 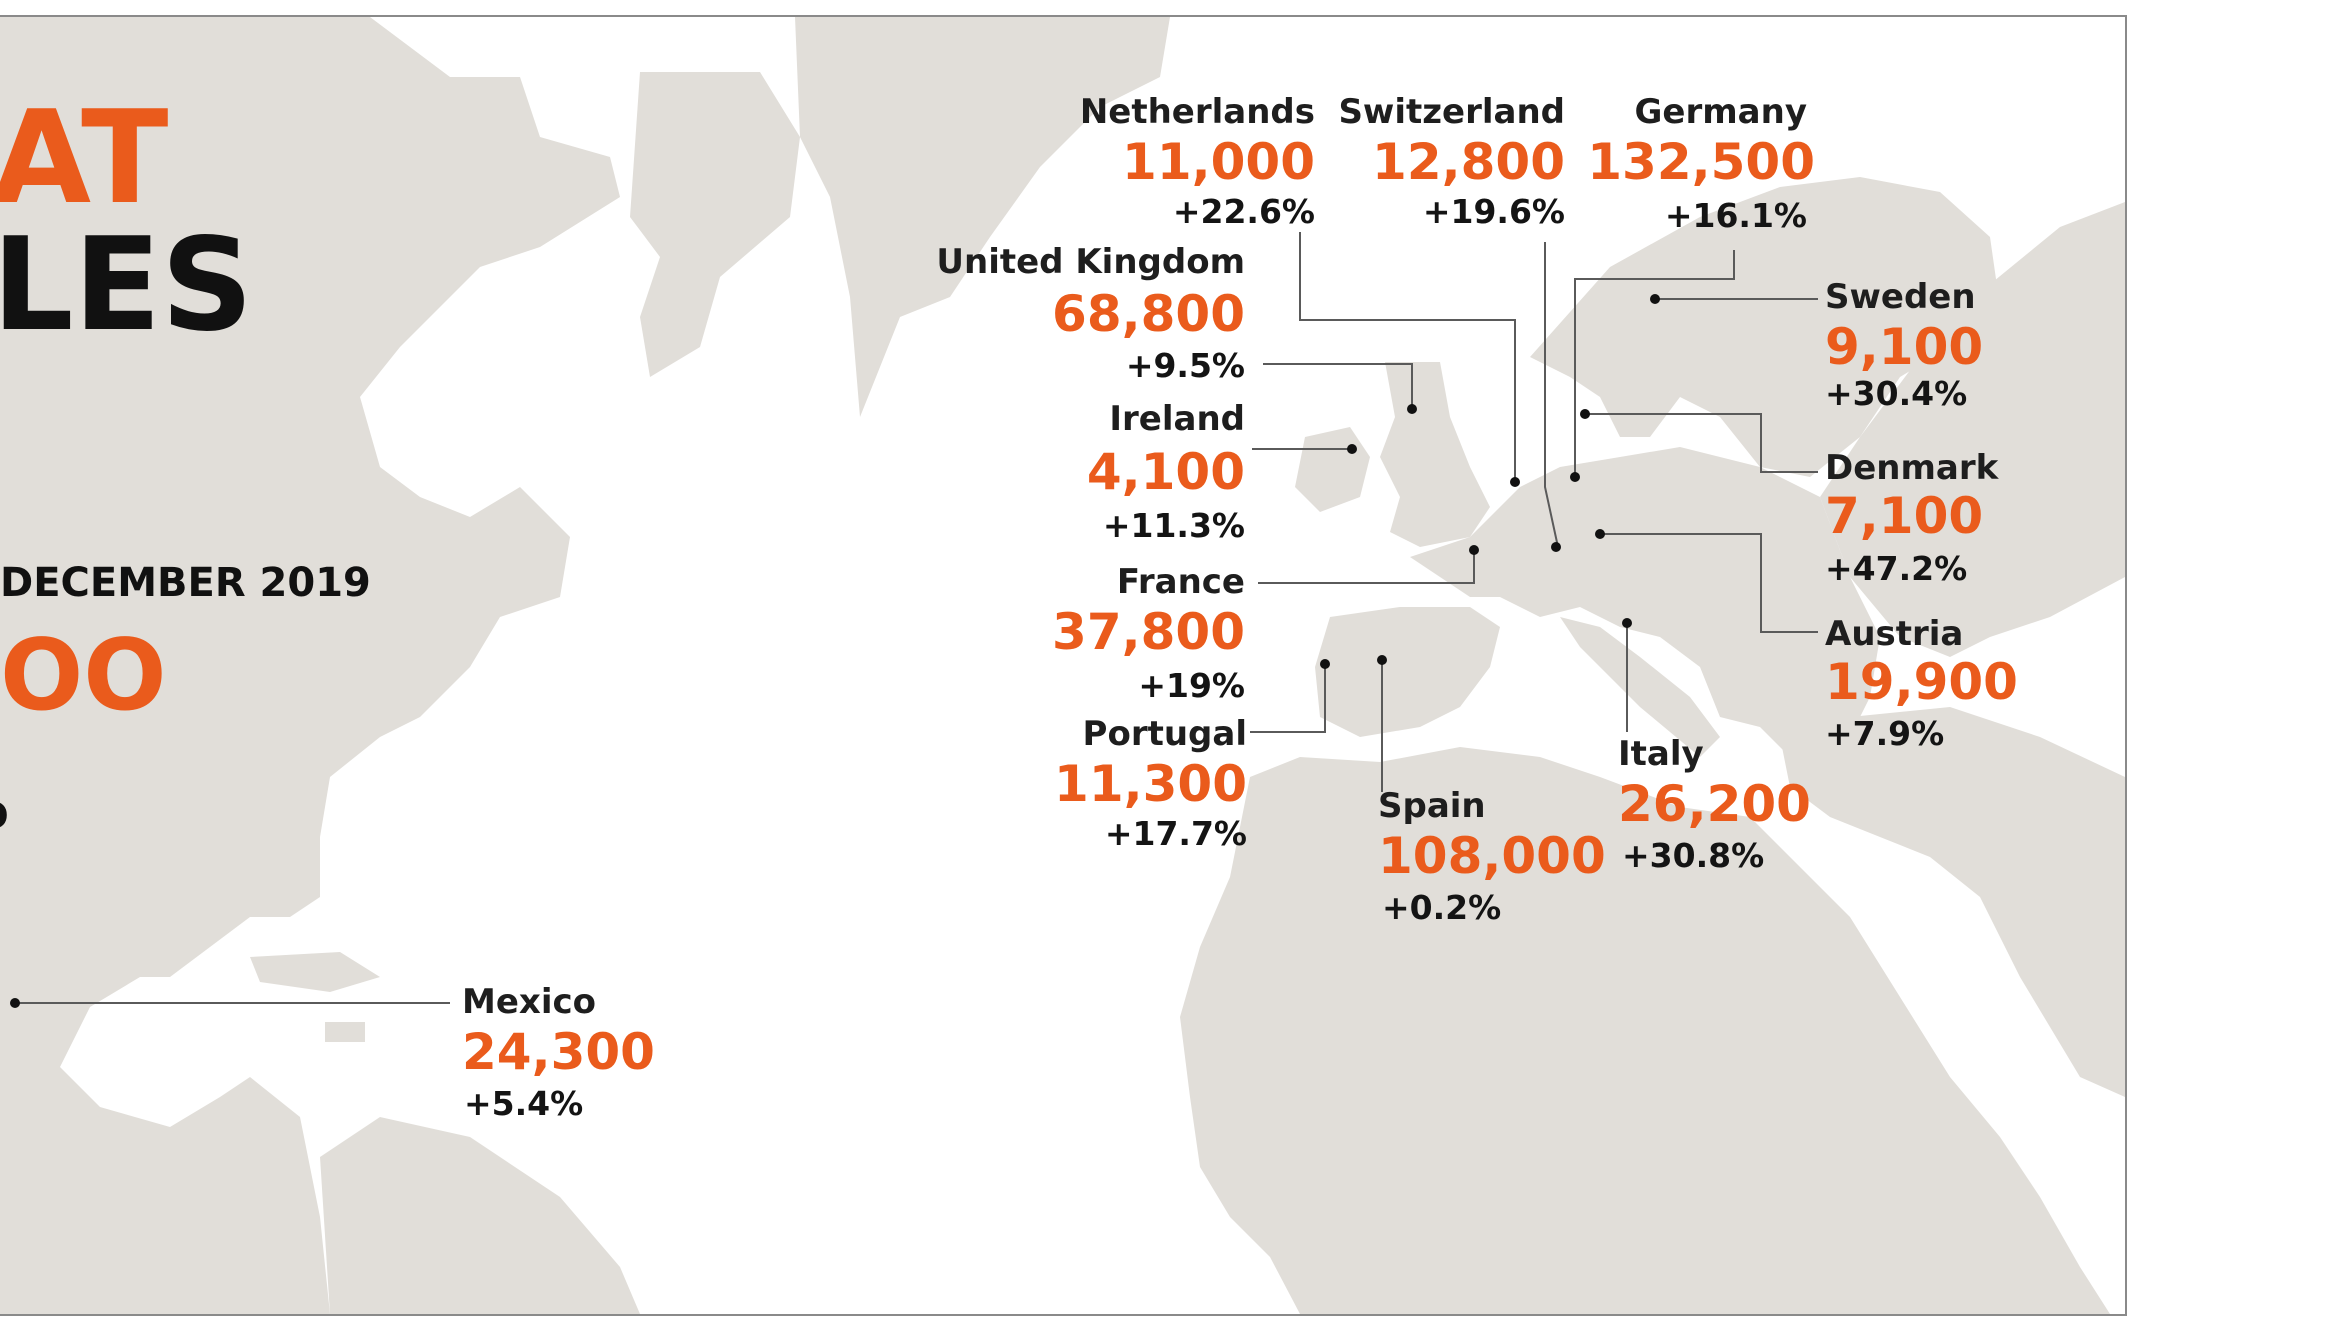 I want to click on country-change-netherlands: +22.6%, so click(x=1243, y=211).